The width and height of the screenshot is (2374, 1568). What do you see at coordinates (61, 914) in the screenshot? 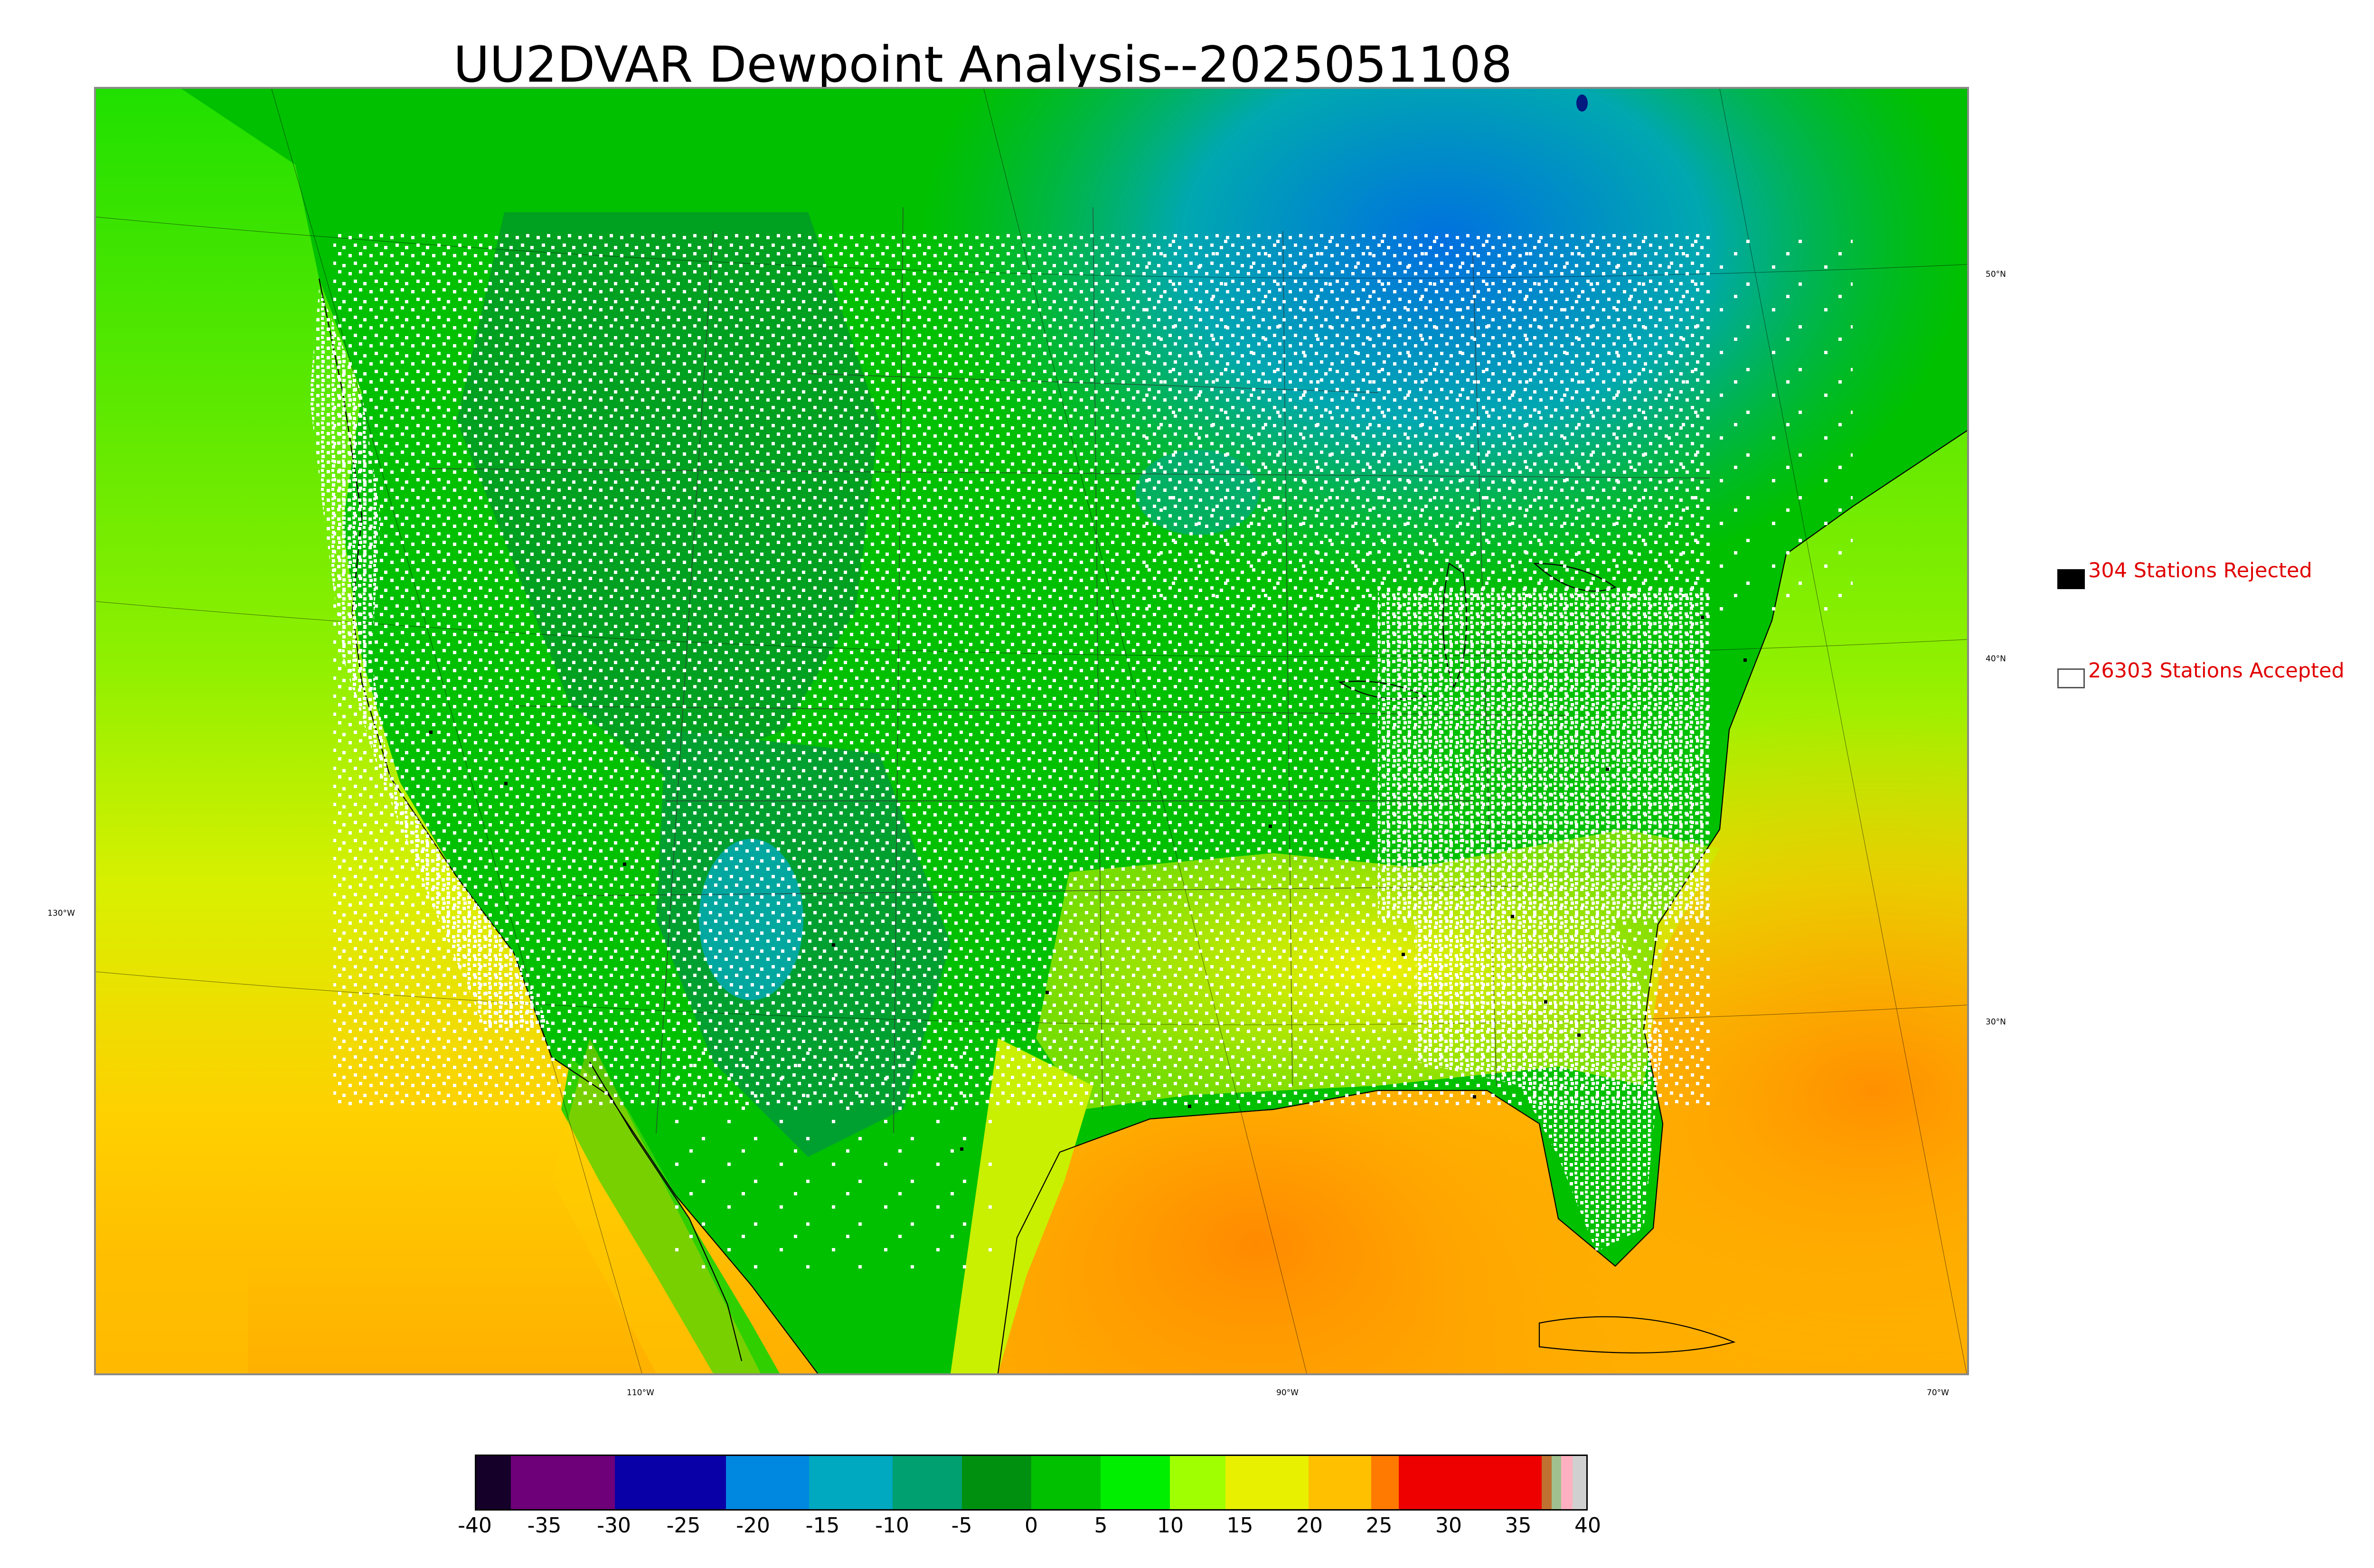
I see `lon-label-130w: 130°W` at bounding box center [61, 914].